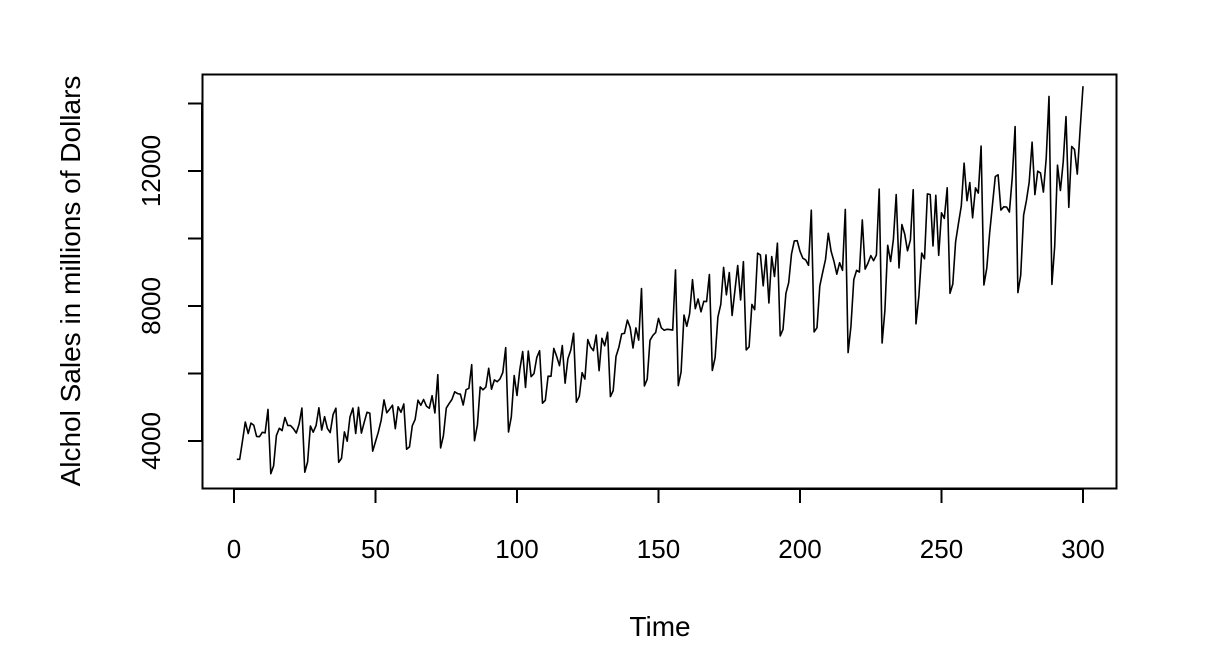 The image size is (1208, 672). I want to click on x-tick-label: 150, so click(658, 549).